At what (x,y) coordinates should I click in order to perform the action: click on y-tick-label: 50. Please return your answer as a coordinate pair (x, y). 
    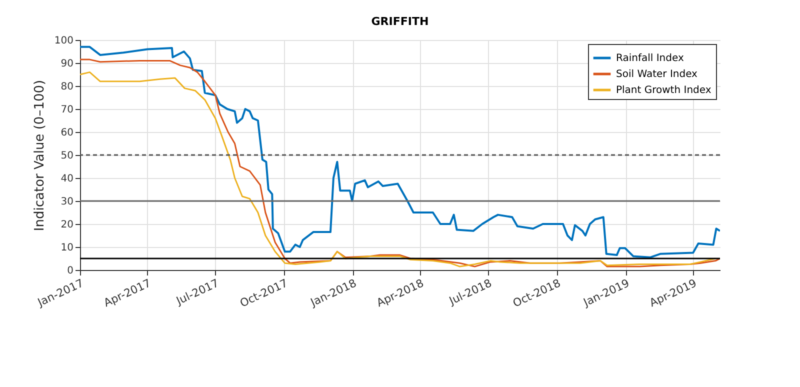
    Looking at the image, I should click on (67, 156).